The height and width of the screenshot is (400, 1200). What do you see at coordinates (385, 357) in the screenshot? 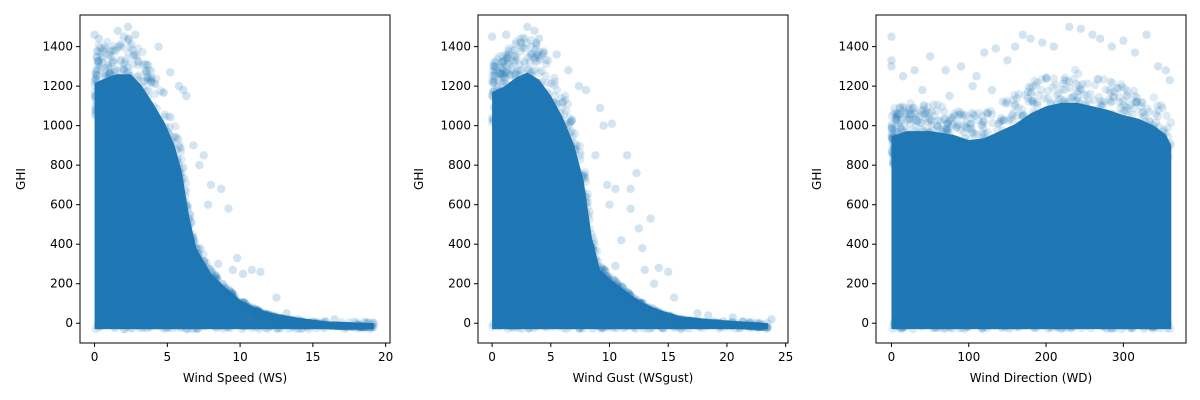
I see `x-tick-label: 20` at bounding box center [385, 357].